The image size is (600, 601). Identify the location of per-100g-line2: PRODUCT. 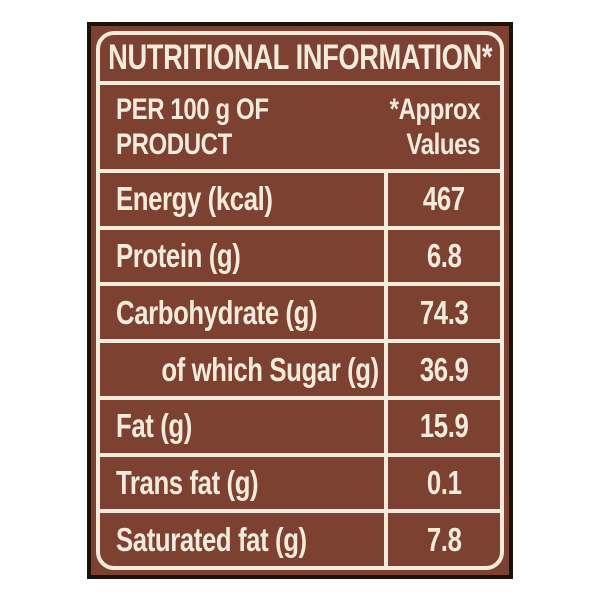
(174, 144).